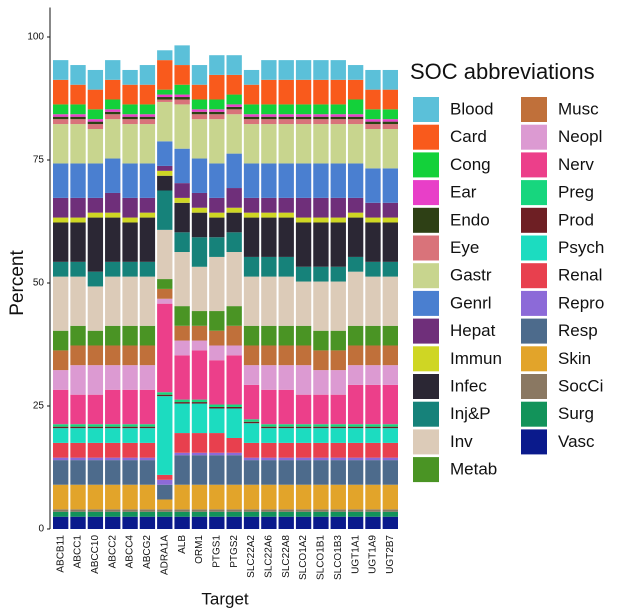 Image resolution: width=628 pixels, height=611 pixels. Describe the element at coordinates (461, 441) in the screenshot. I see `legend-label: Inv` at that location.